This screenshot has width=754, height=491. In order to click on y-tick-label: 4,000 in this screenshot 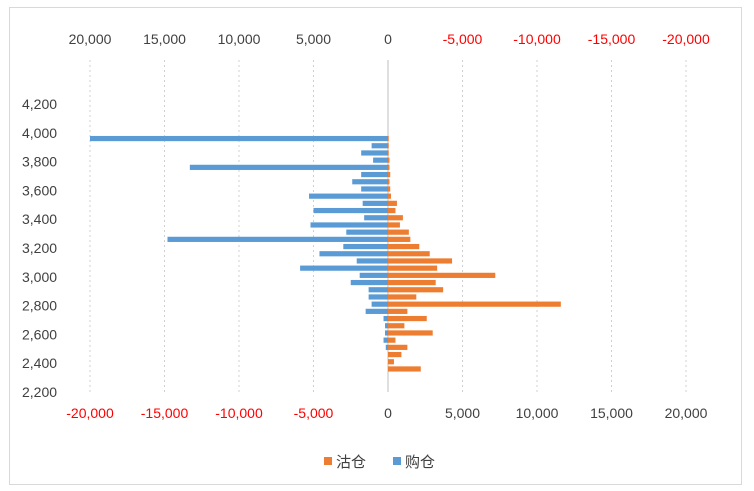, I will do `click(39, 133)`.